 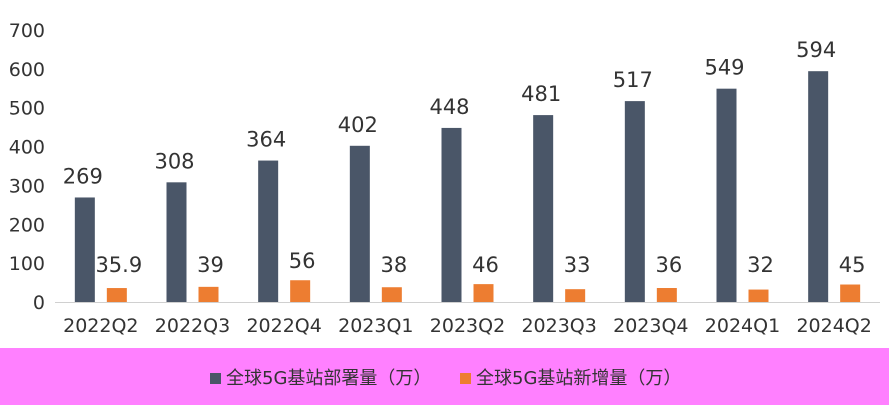 What do you see at coordinates (724, 68) in the screenshot?
I see `data-label-deployment: 549` at bounding box center [724, 68].